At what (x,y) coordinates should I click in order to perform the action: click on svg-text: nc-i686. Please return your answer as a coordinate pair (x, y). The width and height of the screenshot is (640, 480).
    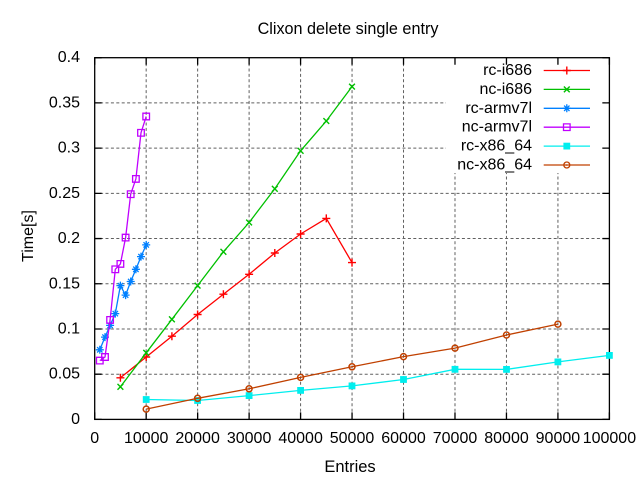
    Looking at the image, I should click on (506, 89).